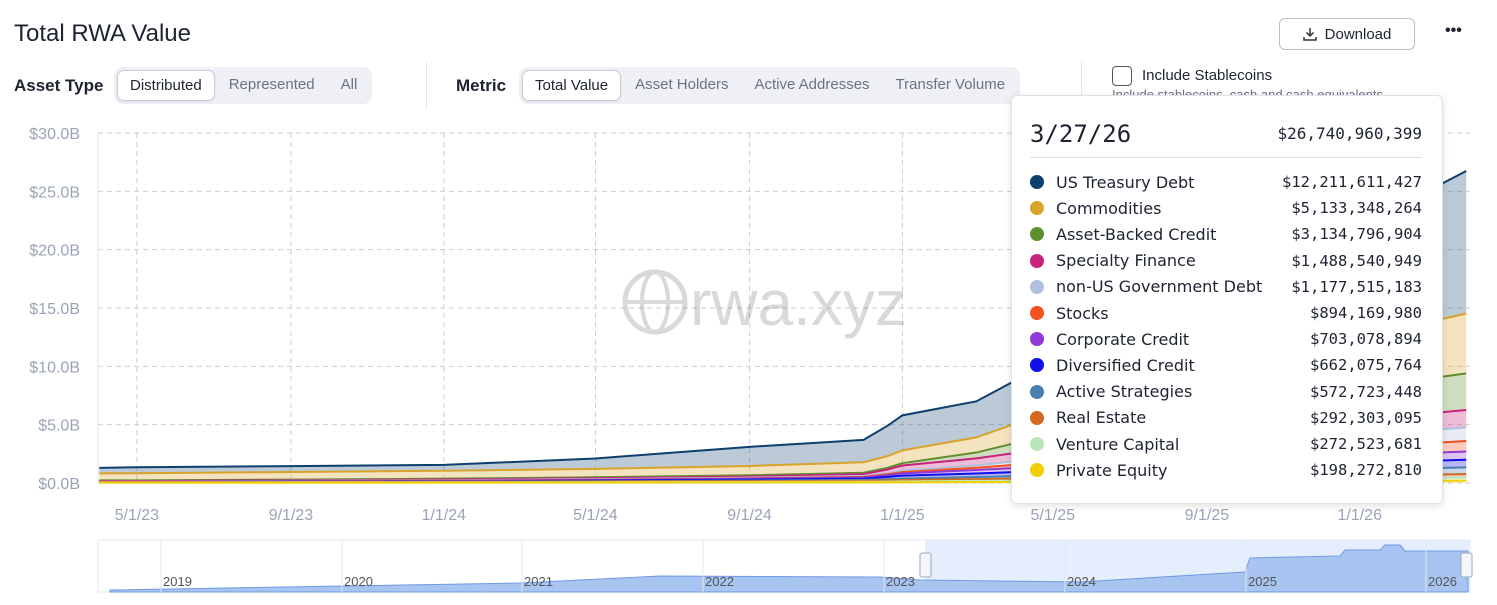 Image resolution: width=1497 pixels, height=605 pixels. What do you see at coordinates (1226, 313) in the screenshot?
I see `tooltip-row: Stocks $894,169,980` at bounding box center [1226, 313].